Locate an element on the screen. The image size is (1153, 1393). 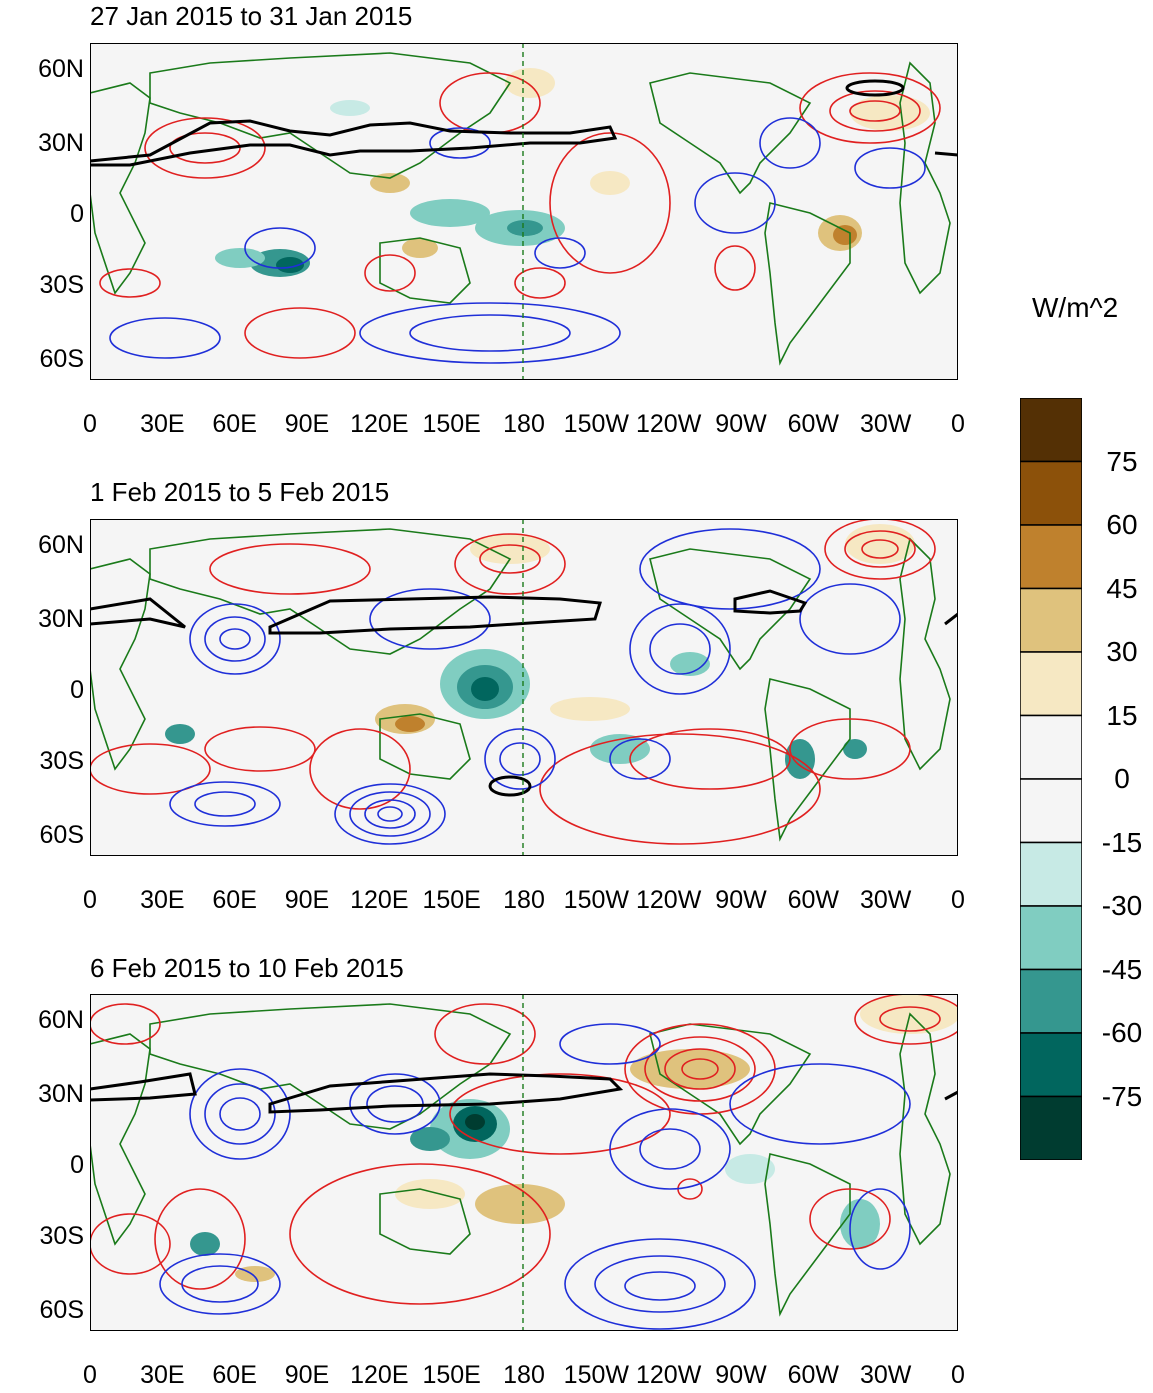
colorbar-label: -15 is located at coordinates (1122, 842).